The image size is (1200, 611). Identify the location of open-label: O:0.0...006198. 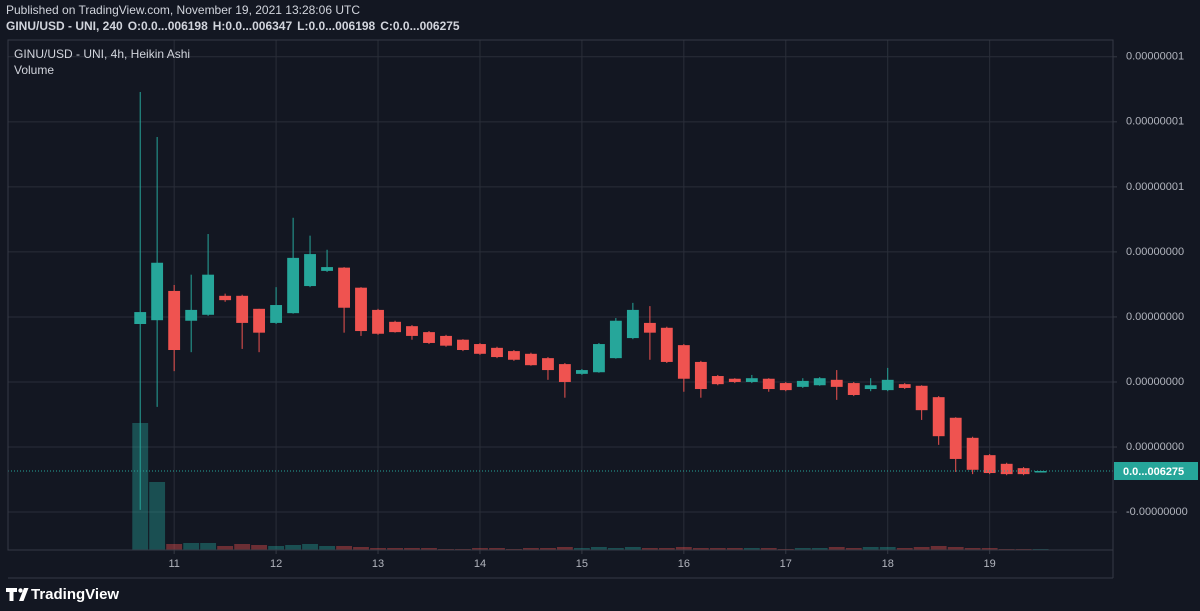
(168, 26).